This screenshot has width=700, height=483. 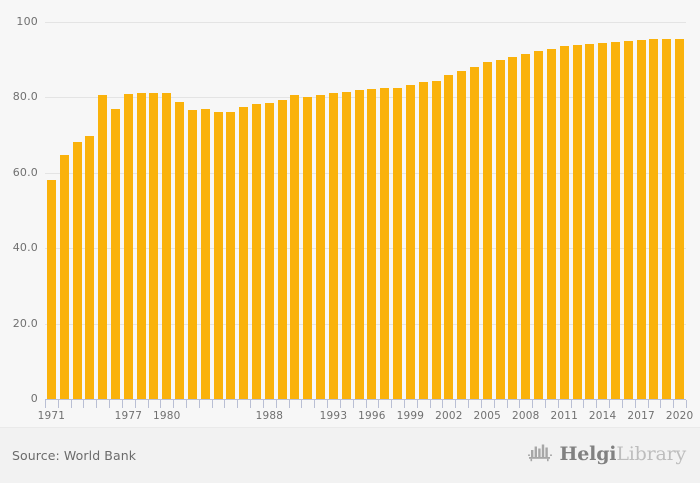 I want to click on x-tick-label-2002: 2002, so click(x=449, y=416).